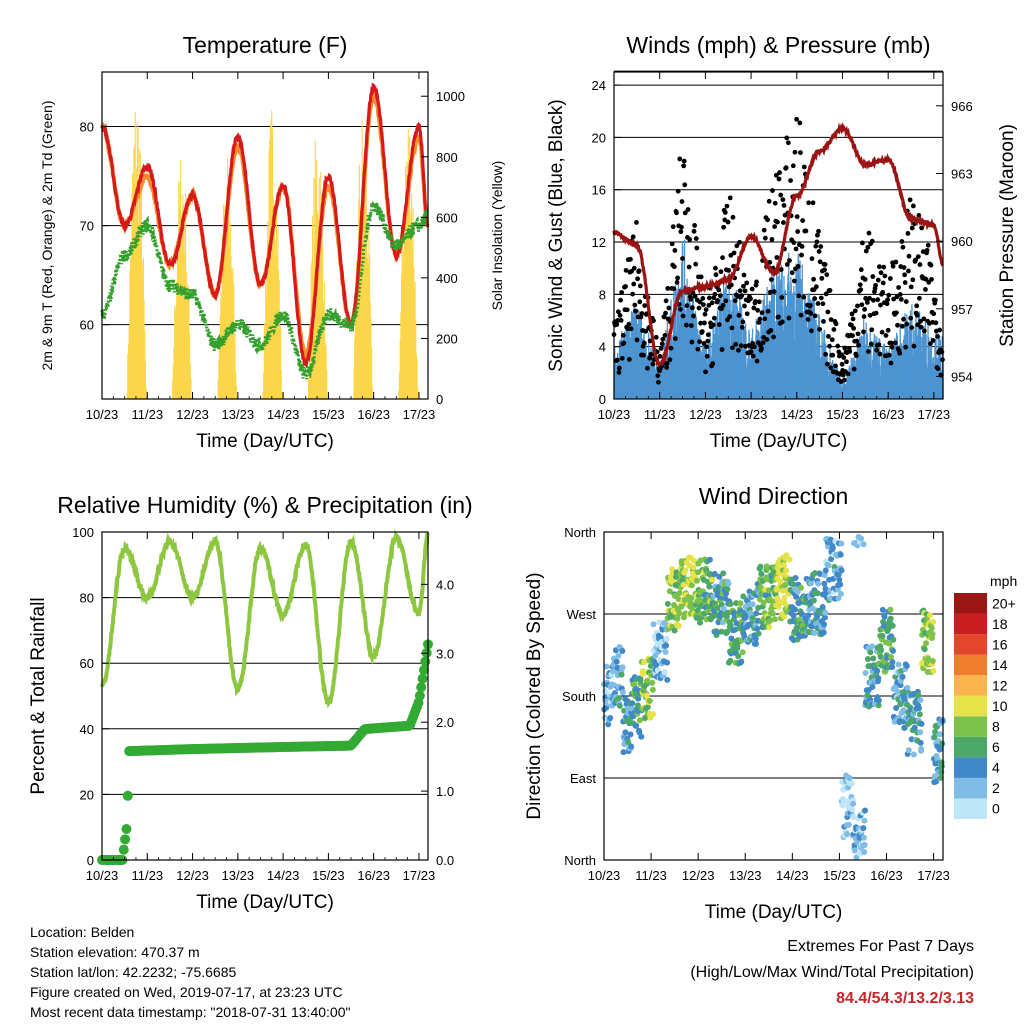 This screenshot has height=1024, width=1024. I want to click on winds-ytick-label: 20, so click(599, 137).